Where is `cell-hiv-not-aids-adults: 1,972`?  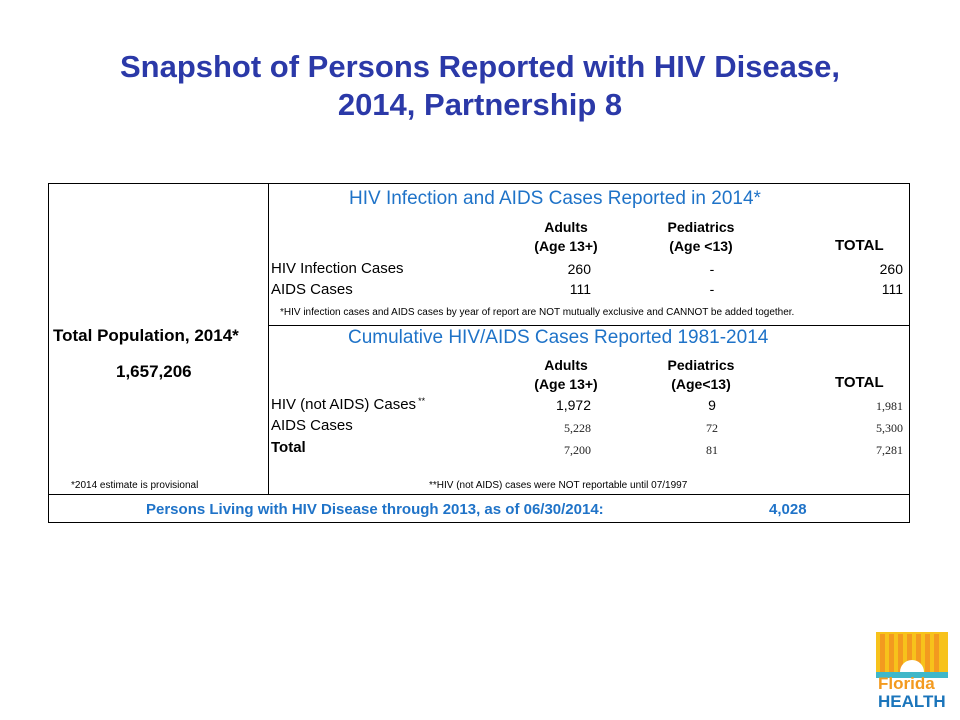 cell-hiv-not-aids-adults: 1,972 is located at coordinates (573, 405).